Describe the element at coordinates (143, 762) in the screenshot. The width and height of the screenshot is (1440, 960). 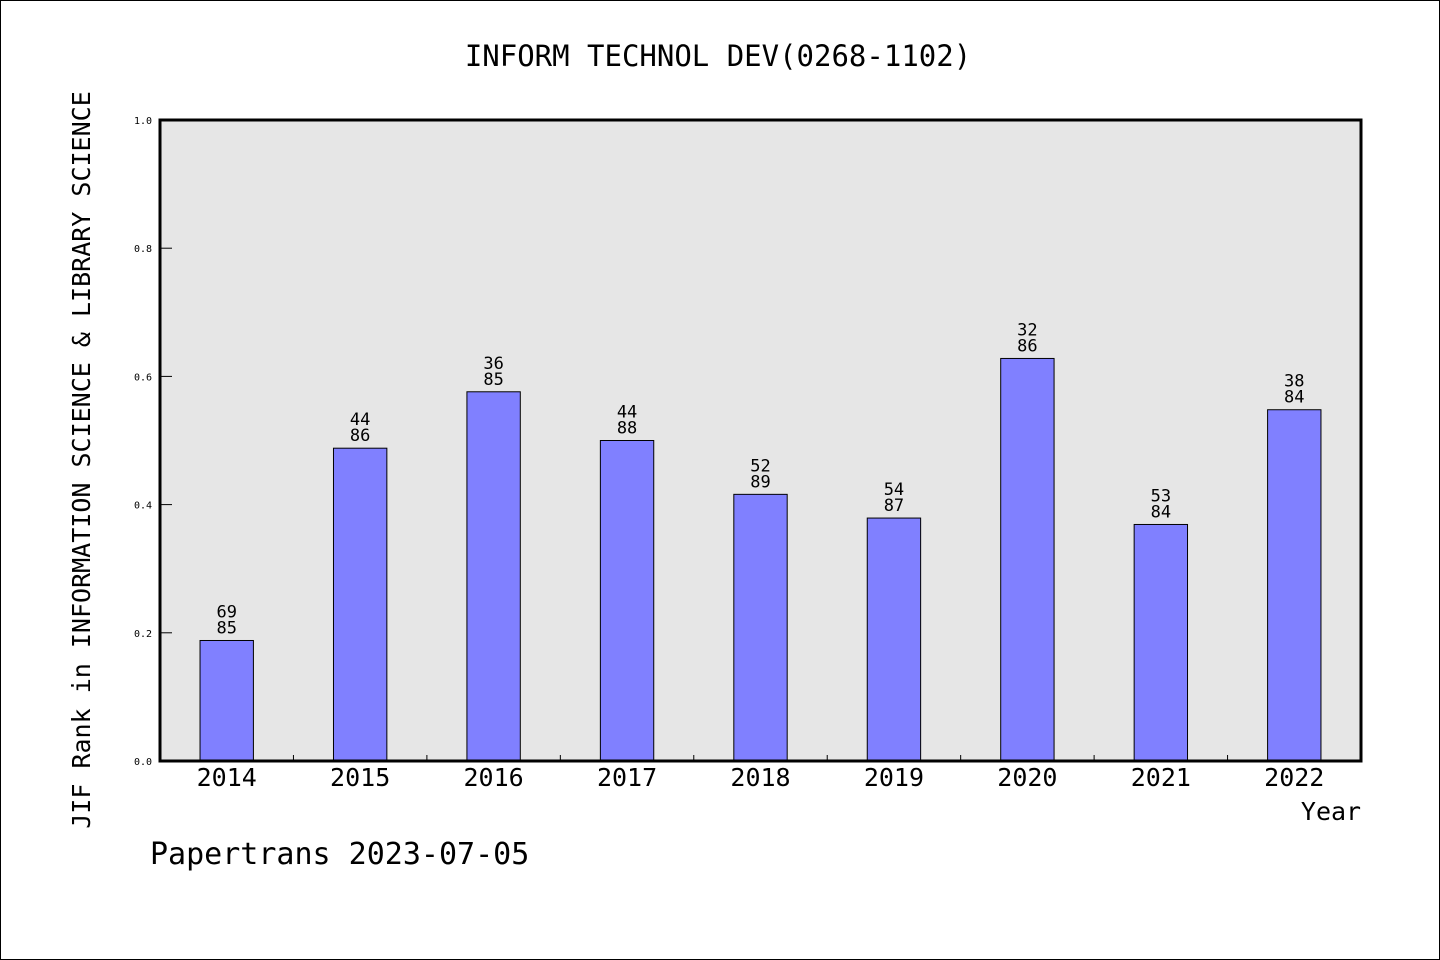
I see `y-tick-label: 0.0` at that location.